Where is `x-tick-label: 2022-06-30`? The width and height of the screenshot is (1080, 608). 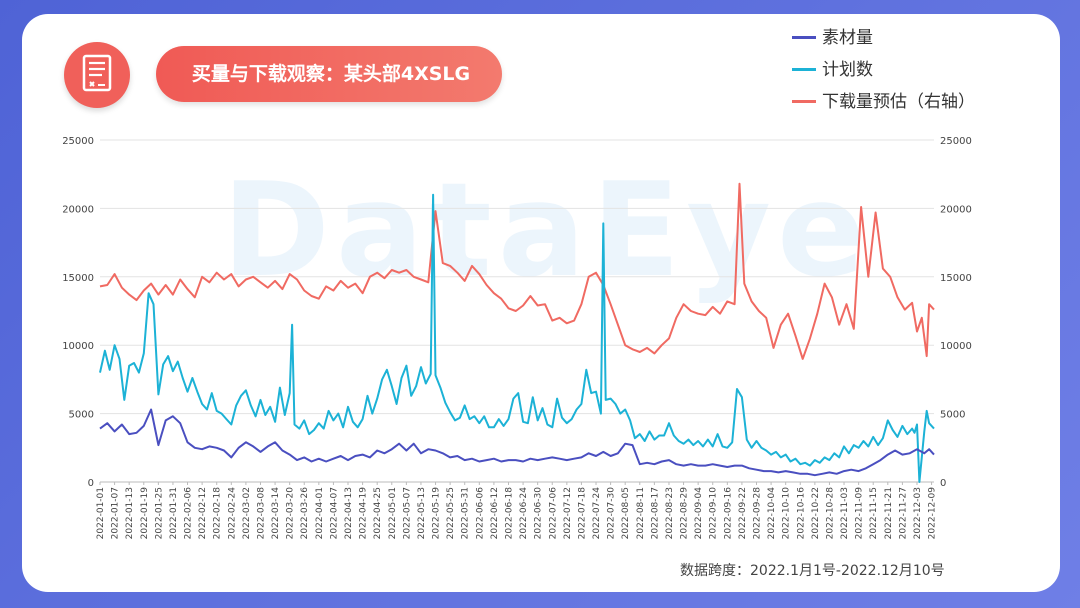 x-tick-label: 2022-06-30 is located at coordinates (539, 513).